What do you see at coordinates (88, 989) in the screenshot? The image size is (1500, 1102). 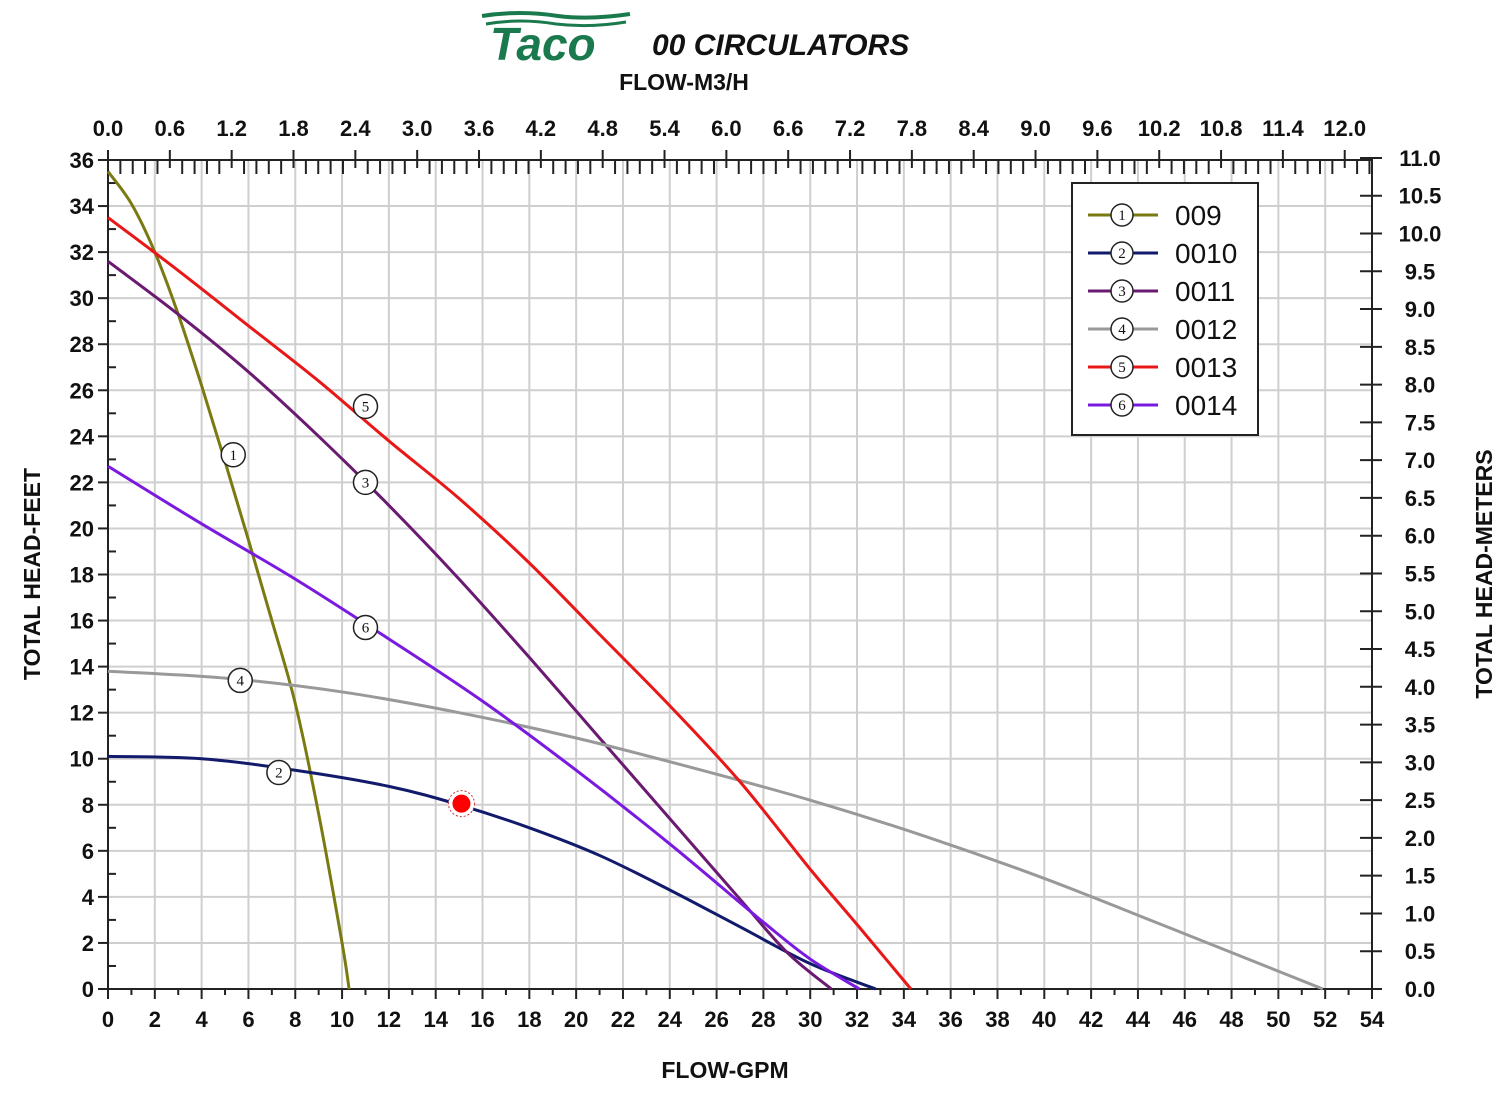 I see `y-tick-label: 0` at bounding box center [88, 989].